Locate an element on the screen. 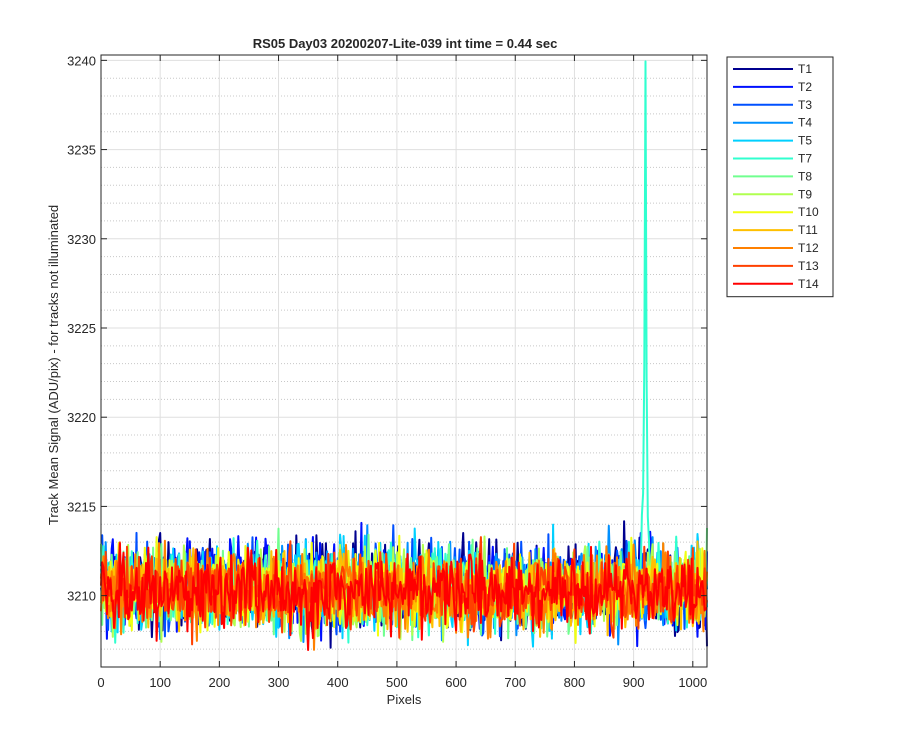 The width and height of the screenshot is (900, 750). y-tick-label: 3210 is located at coordinates (81, 596).